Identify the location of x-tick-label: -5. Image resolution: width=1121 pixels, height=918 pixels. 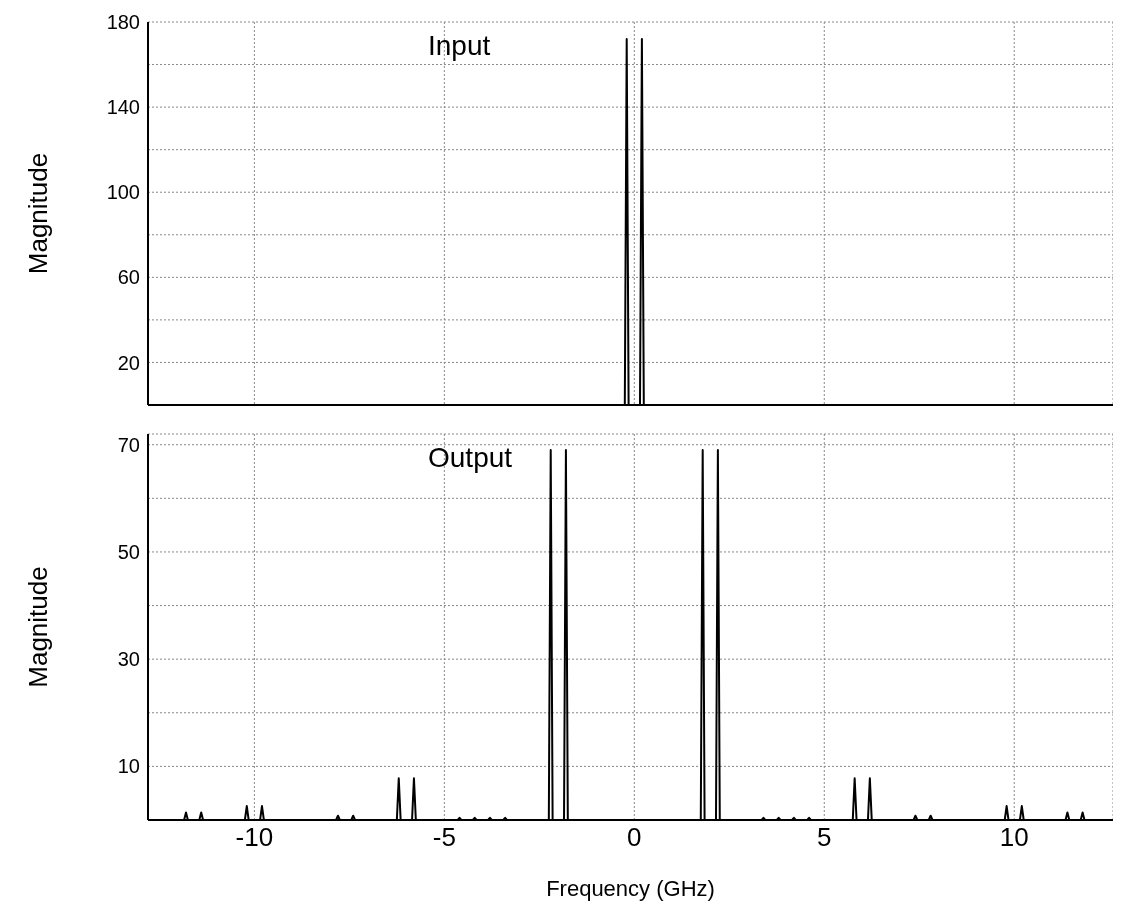
(444, 837).